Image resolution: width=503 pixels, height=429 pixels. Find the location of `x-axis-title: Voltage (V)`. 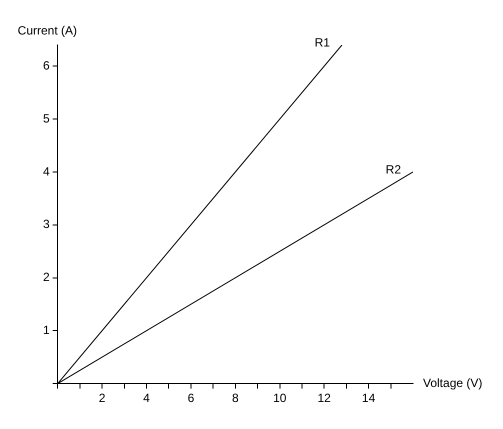

x-axis-title: Voltage (V) is located at coordinates (452, 383).